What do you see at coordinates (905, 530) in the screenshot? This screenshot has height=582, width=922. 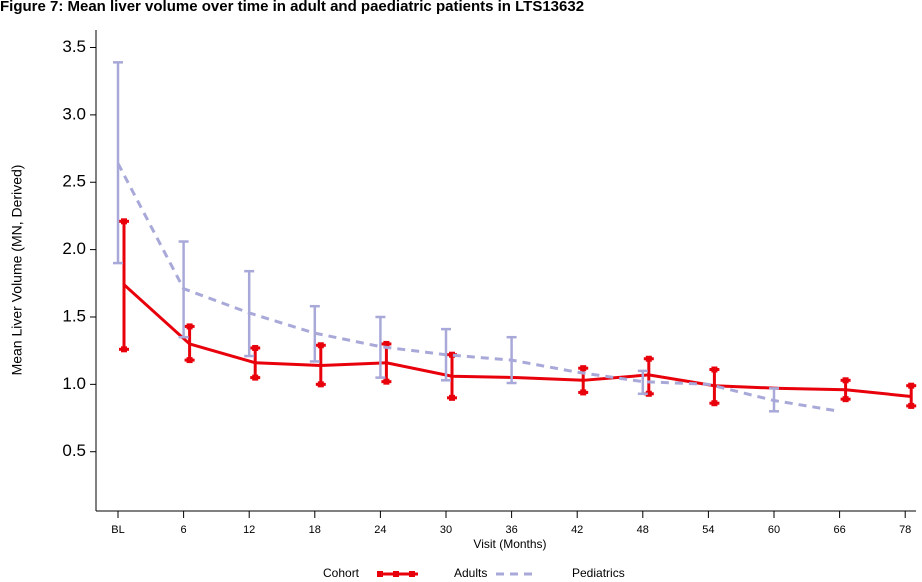 I see `x-tick-label: 78` at bounding box center [905, 530].